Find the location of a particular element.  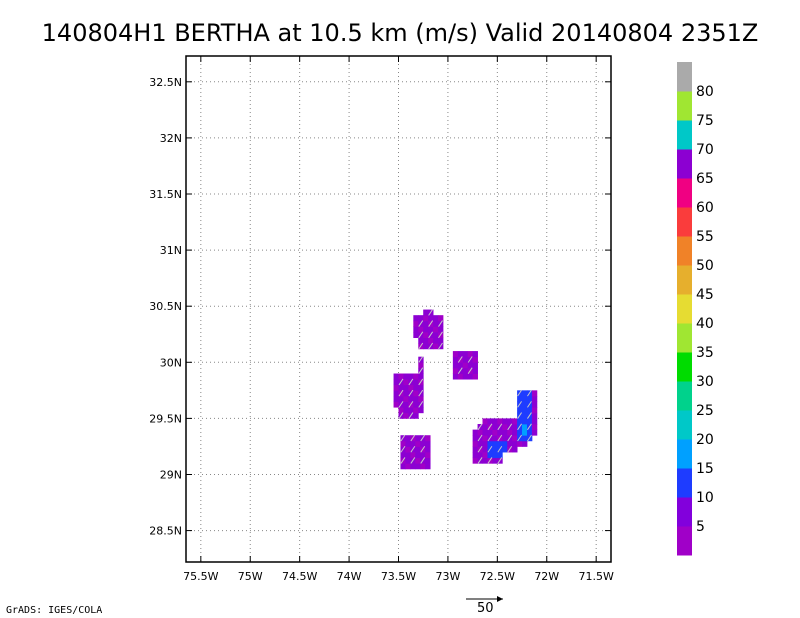

colorbar-label: 70 is located at coordinates (705, 150).